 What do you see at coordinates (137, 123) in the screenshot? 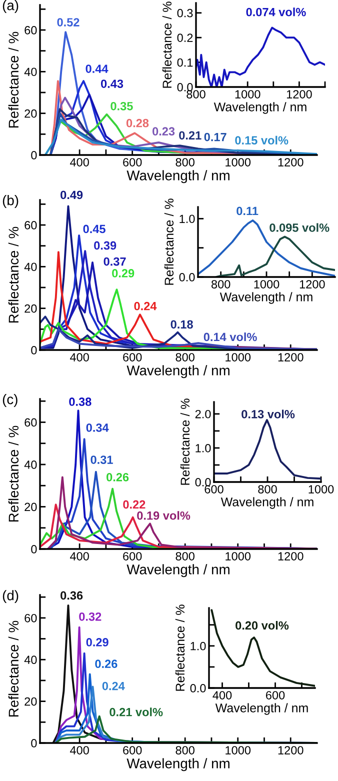
I see `series-label: 0.28` at bounding box center [137, 123].